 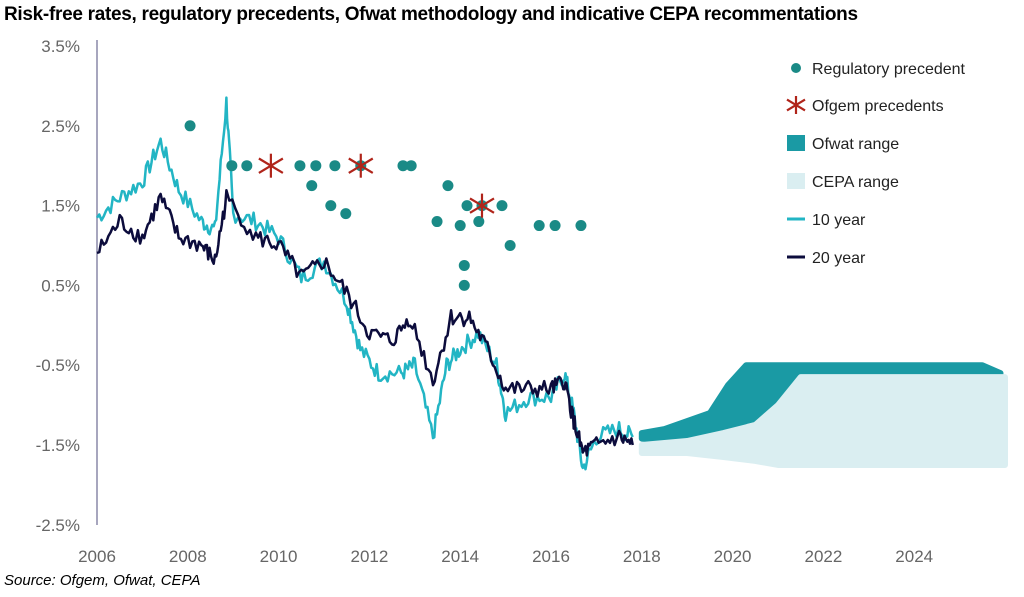 I want to click on legend-ofwat-swatch, so click(x=796, y=143).